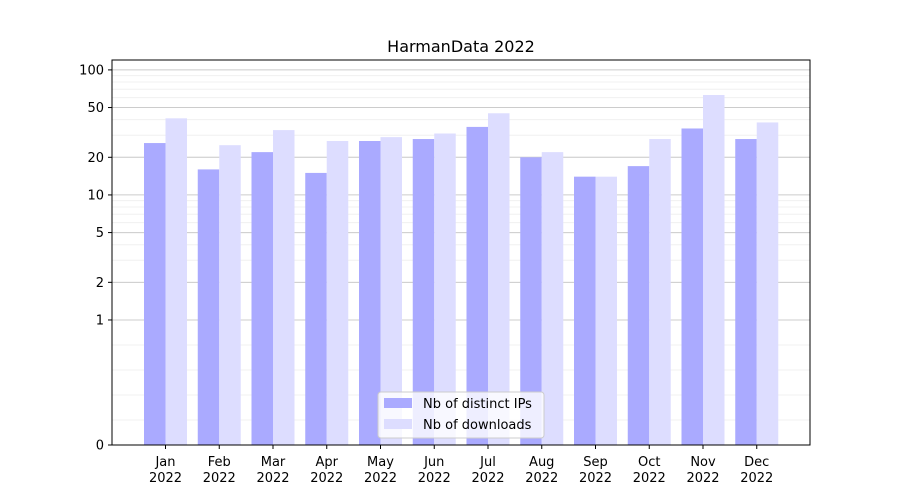 This screenshot has width=900, height=500. What do you see at coordinates (433, 462) in the screenshot?
I see `x-tick-label: Jun` at bounding box center [433, 462].